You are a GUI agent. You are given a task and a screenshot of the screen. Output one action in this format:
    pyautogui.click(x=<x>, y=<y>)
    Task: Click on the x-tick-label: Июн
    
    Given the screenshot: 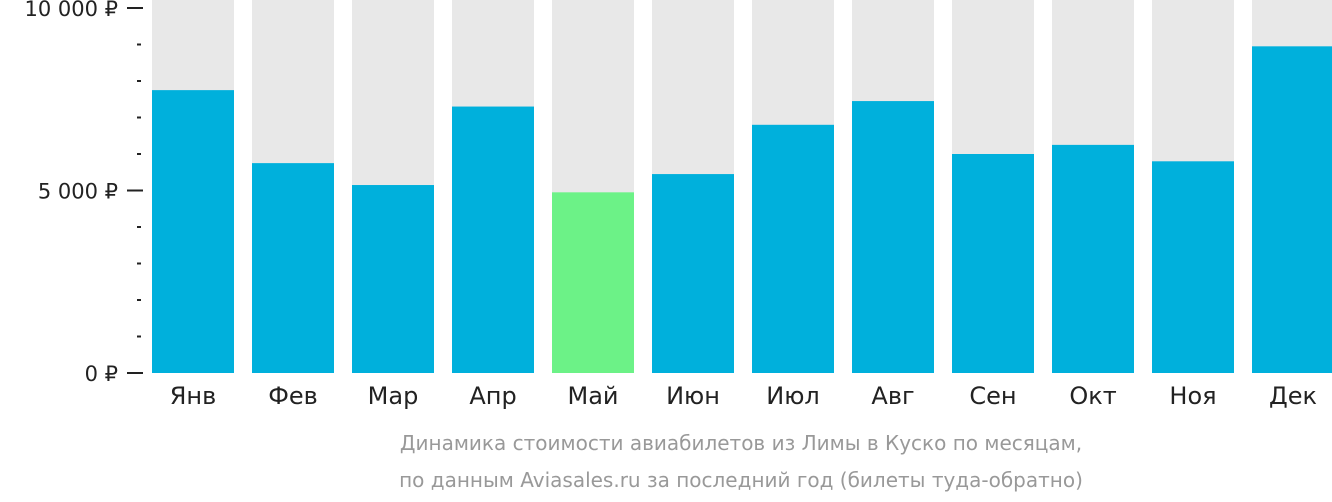 What is the action you would take?
    pyautogui.click(x=693, y=396)
    